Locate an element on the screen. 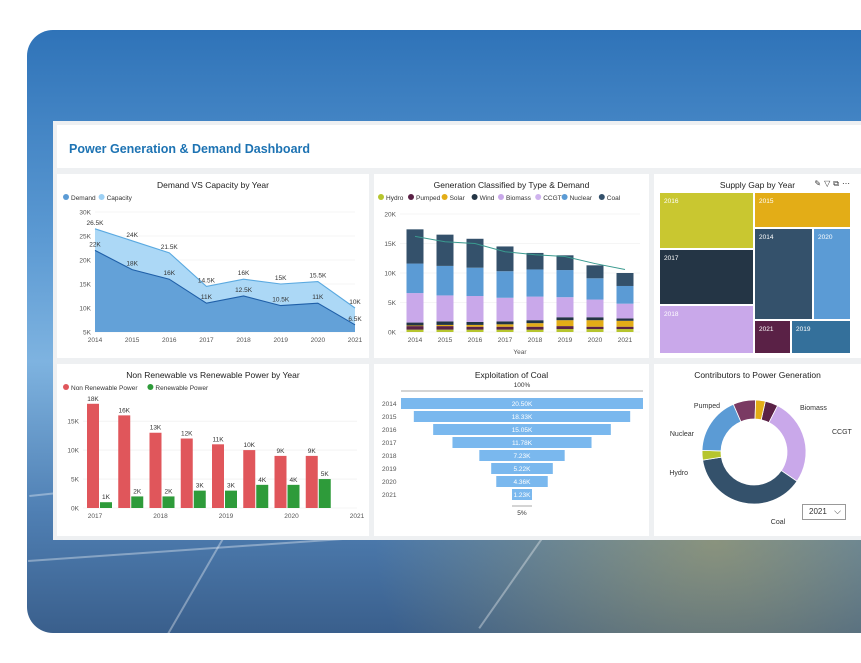 This screenshot has width=861, height=663. data-label: 4K is located at coordinates (262, 480).